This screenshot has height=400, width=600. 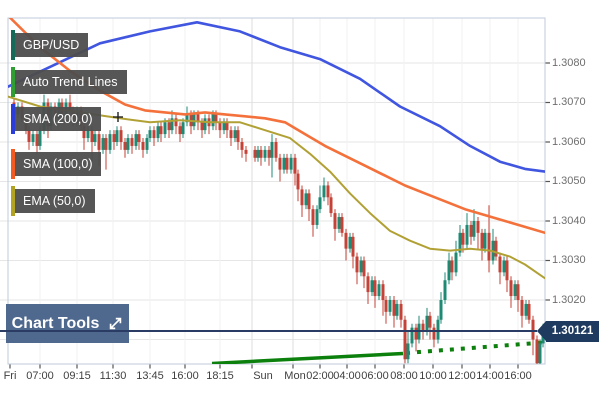 What do you see at coordinates (50, 45) in the screenshot?
I see `legend-gbp-usd: GBP/USD` at bounding box center [50, 45].